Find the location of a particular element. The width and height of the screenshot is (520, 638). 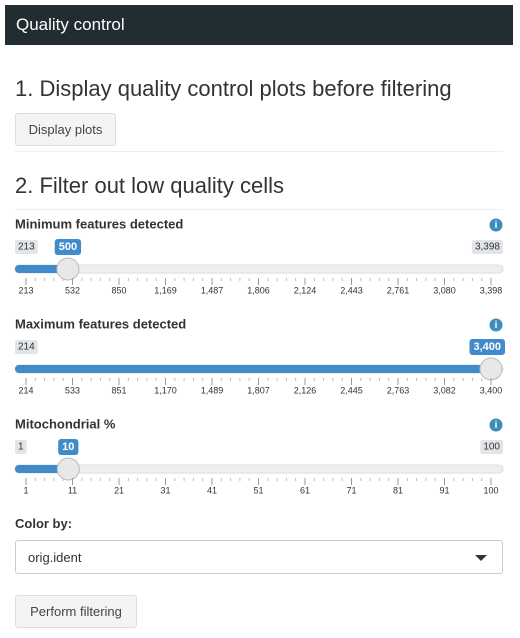

tick-label: 11 is located at coordinates (72, 490).